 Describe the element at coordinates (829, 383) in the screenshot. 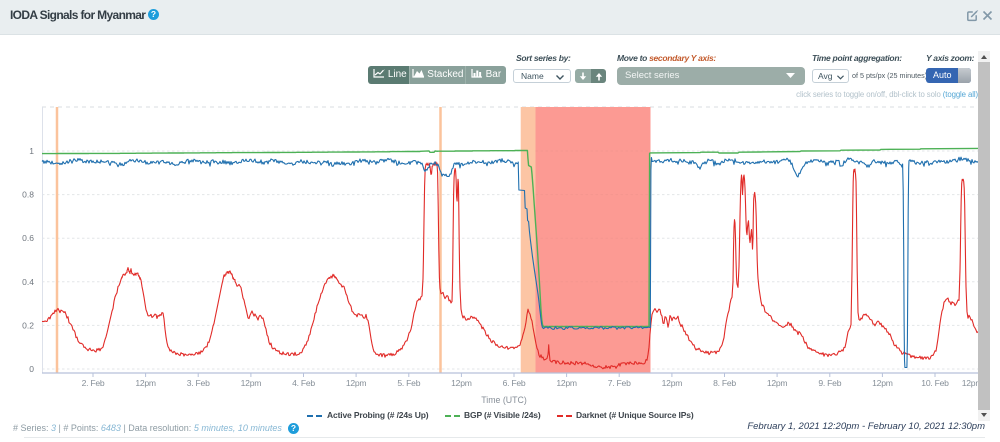

I see `svg-text: 9. Feb` at that location.